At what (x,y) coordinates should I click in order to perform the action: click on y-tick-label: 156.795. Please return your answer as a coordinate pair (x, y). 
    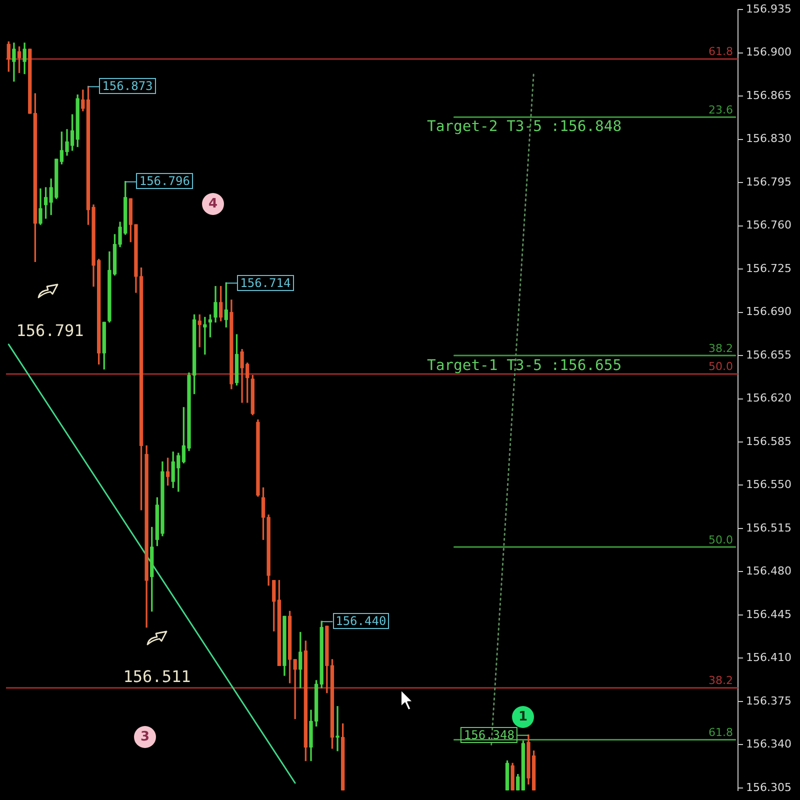
    Looking at the image, I should click on (769, 181).